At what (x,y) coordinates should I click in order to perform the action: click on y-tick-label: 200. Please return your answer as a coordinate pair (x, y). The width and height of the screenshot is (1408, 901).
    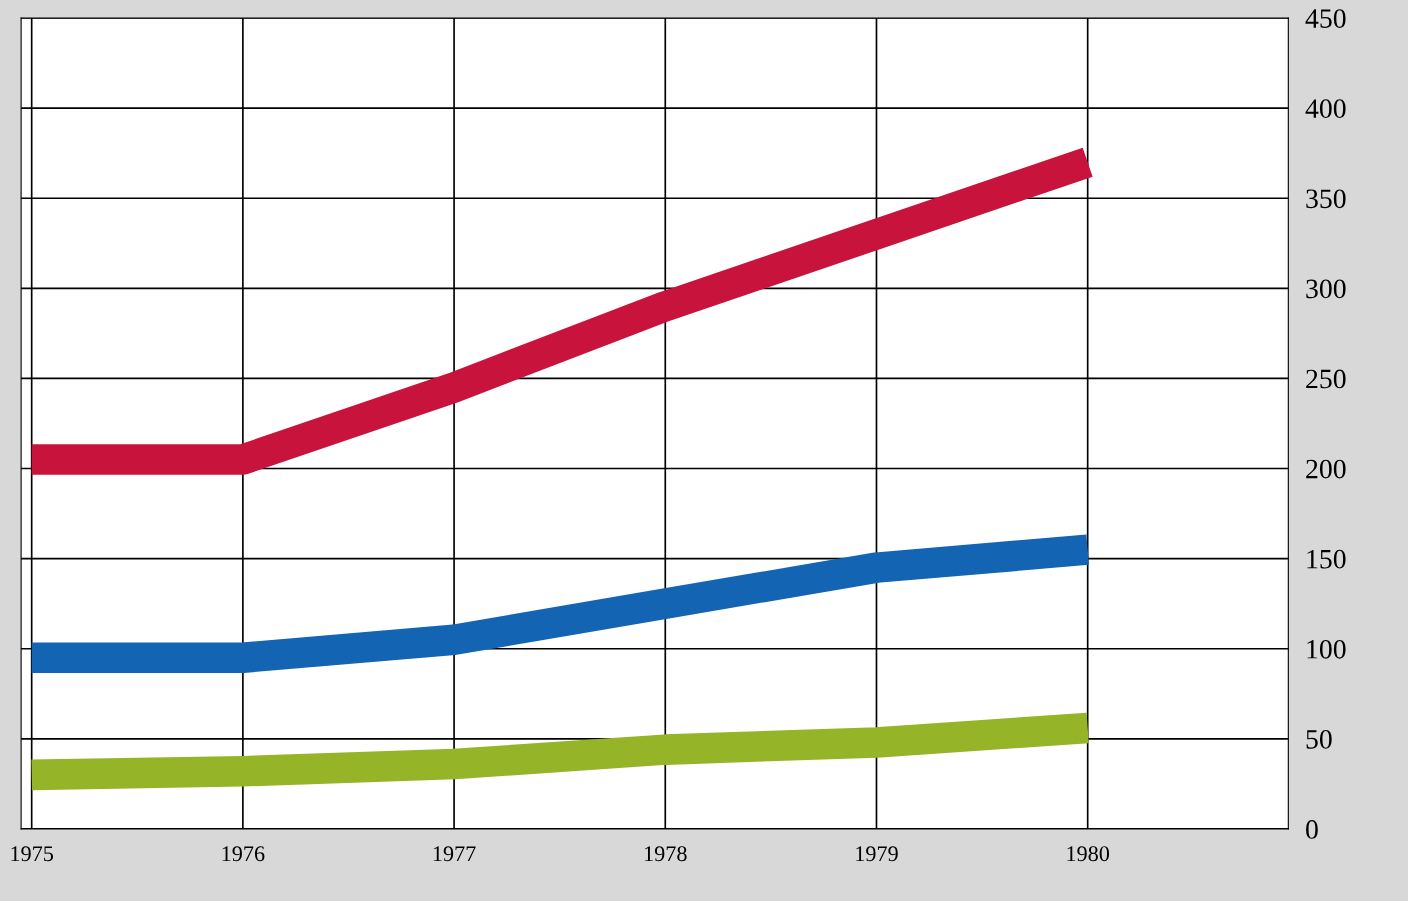
    Looking at the image, I should click on (1326, 469).